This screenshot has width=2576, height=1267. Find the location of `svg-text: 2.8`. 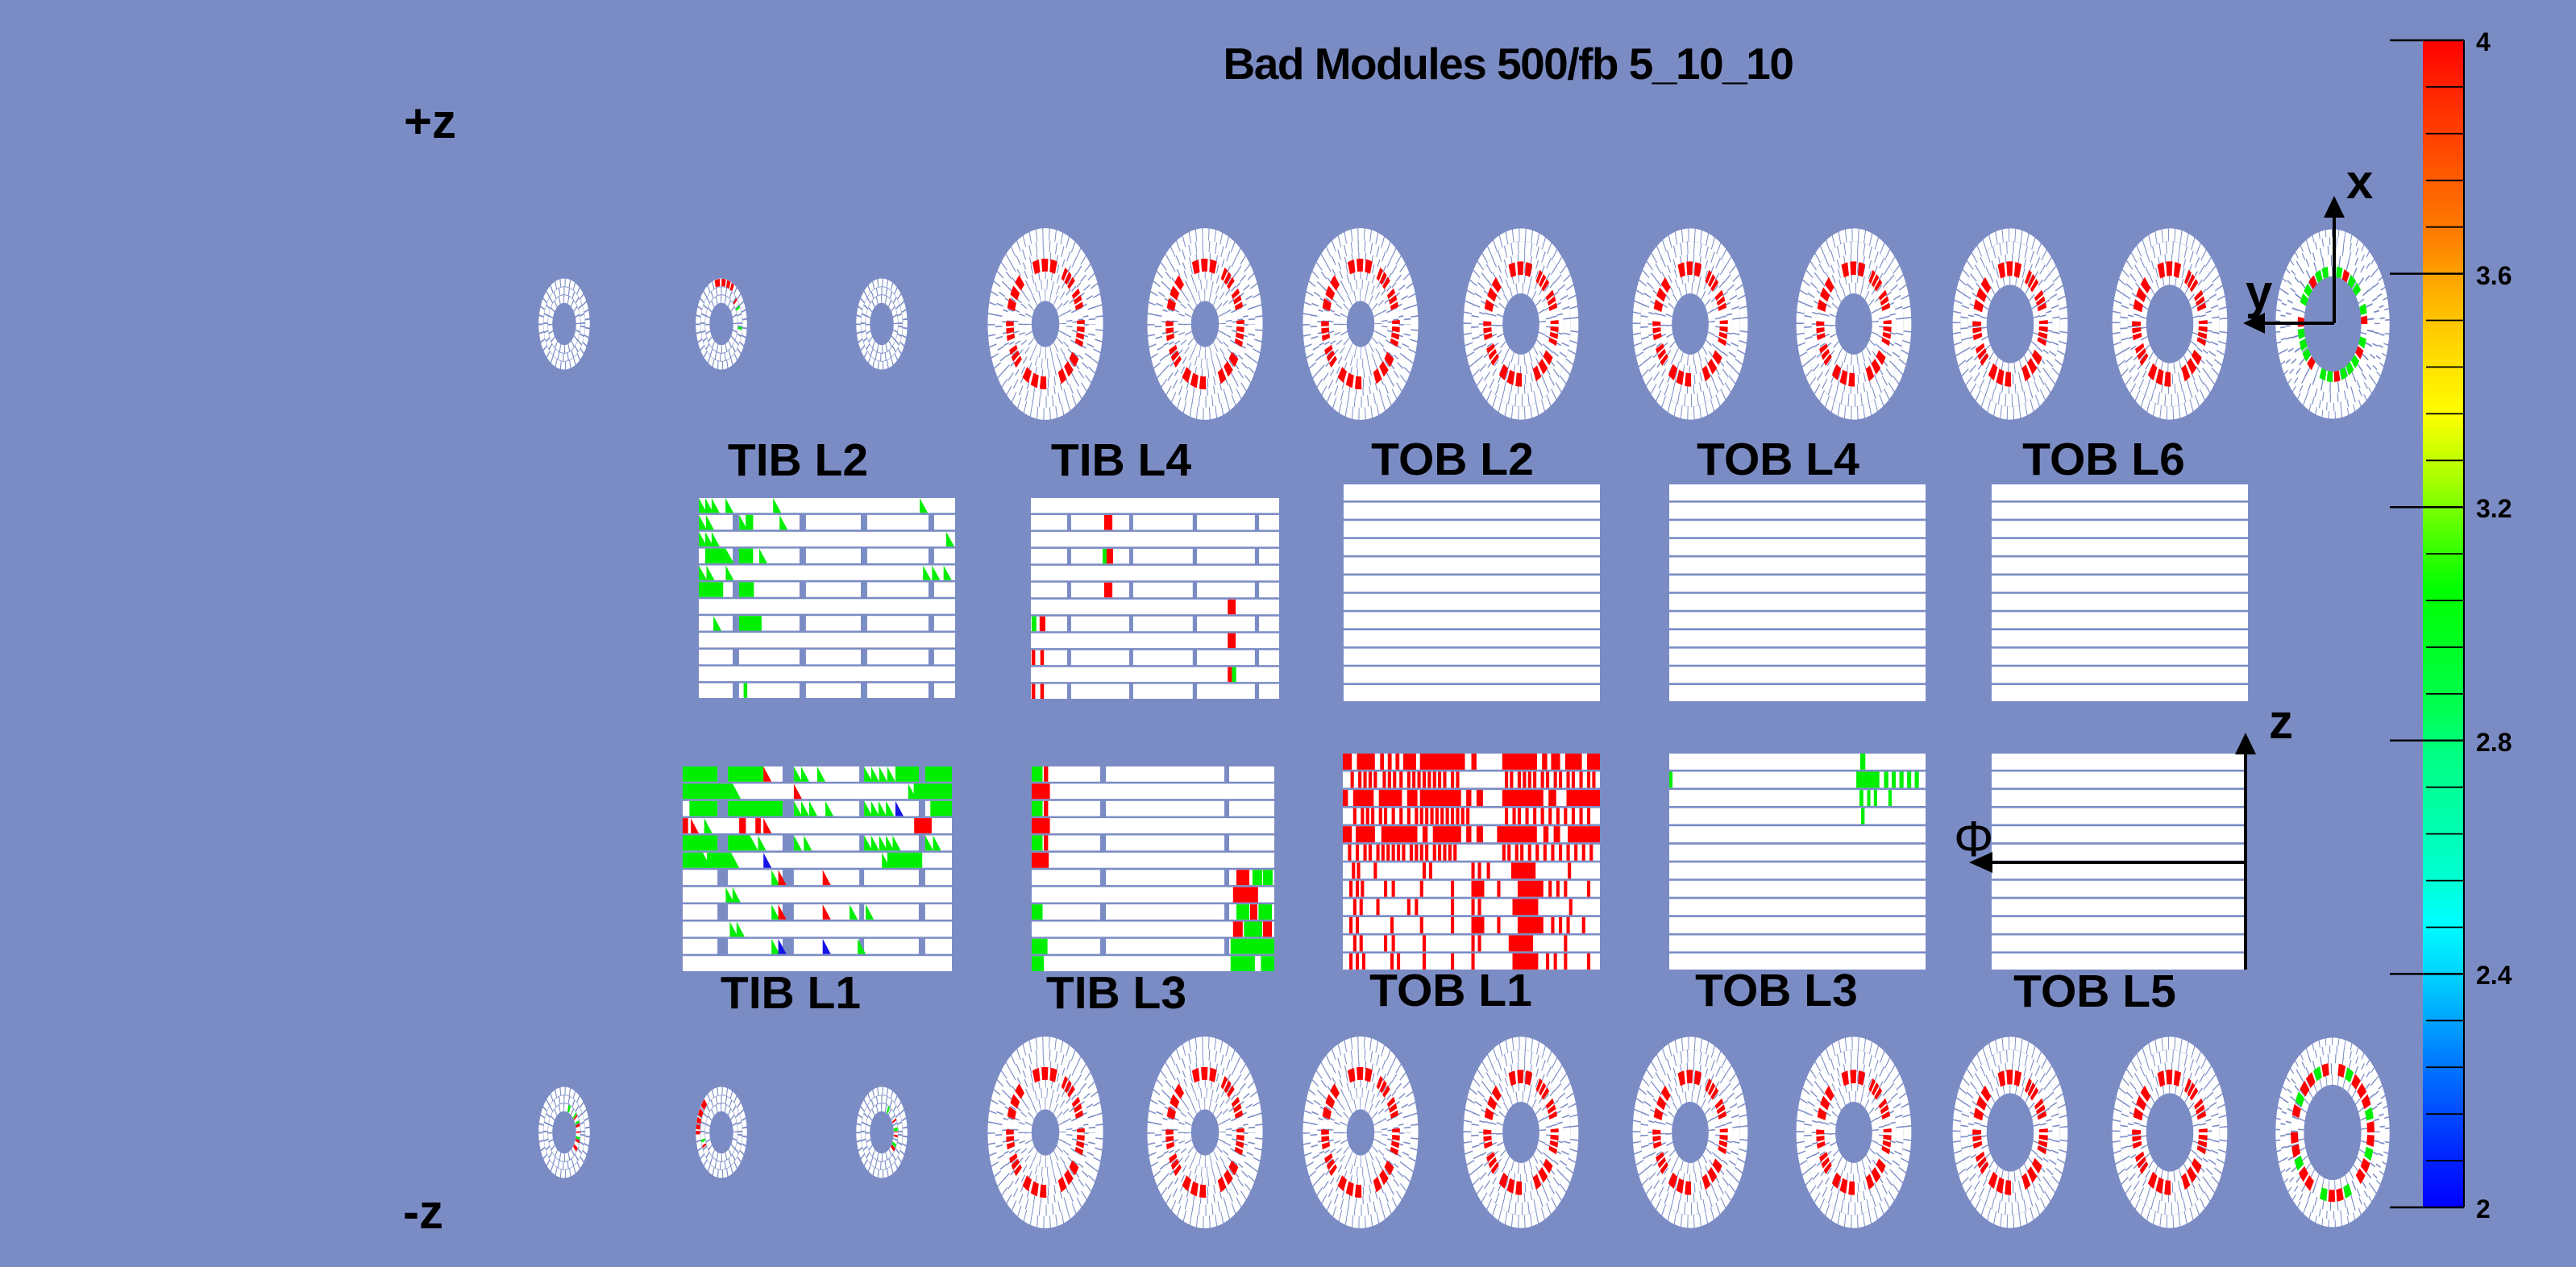

svg-text: 2.8 is located at coordinates (2494, 742).